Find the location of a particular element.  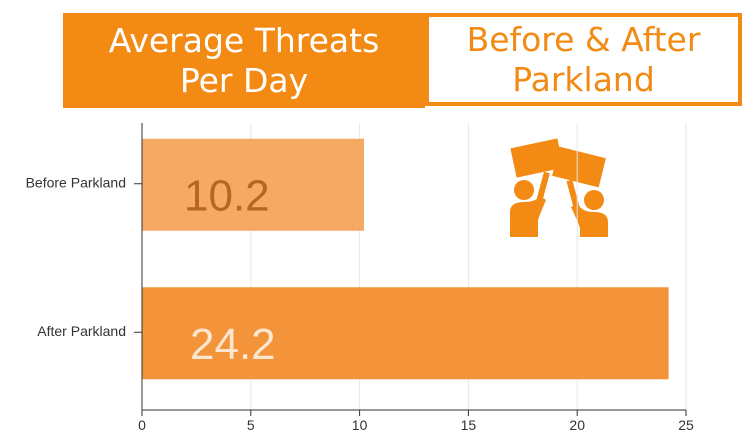

subtitle-box: Before & After Parkland is located at coordinates (583, 59).